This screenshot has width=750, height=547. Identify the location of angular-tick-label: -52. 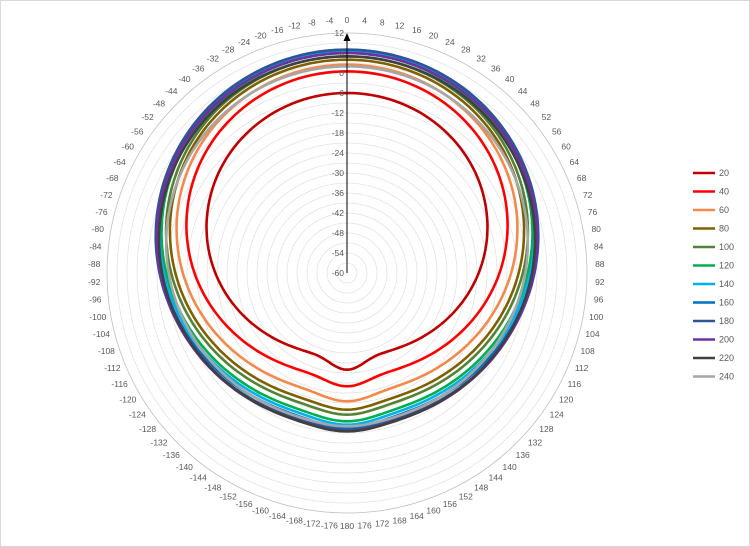
(147, 117).